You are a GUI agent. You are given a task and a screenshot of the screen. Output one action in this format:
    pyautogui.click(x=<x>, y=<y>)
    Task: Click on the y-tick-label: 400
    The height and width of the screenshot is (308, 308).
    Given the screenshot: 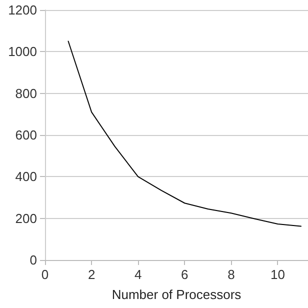 What is the action you would take?
    pyautogui.click(x=26, y=176)
    